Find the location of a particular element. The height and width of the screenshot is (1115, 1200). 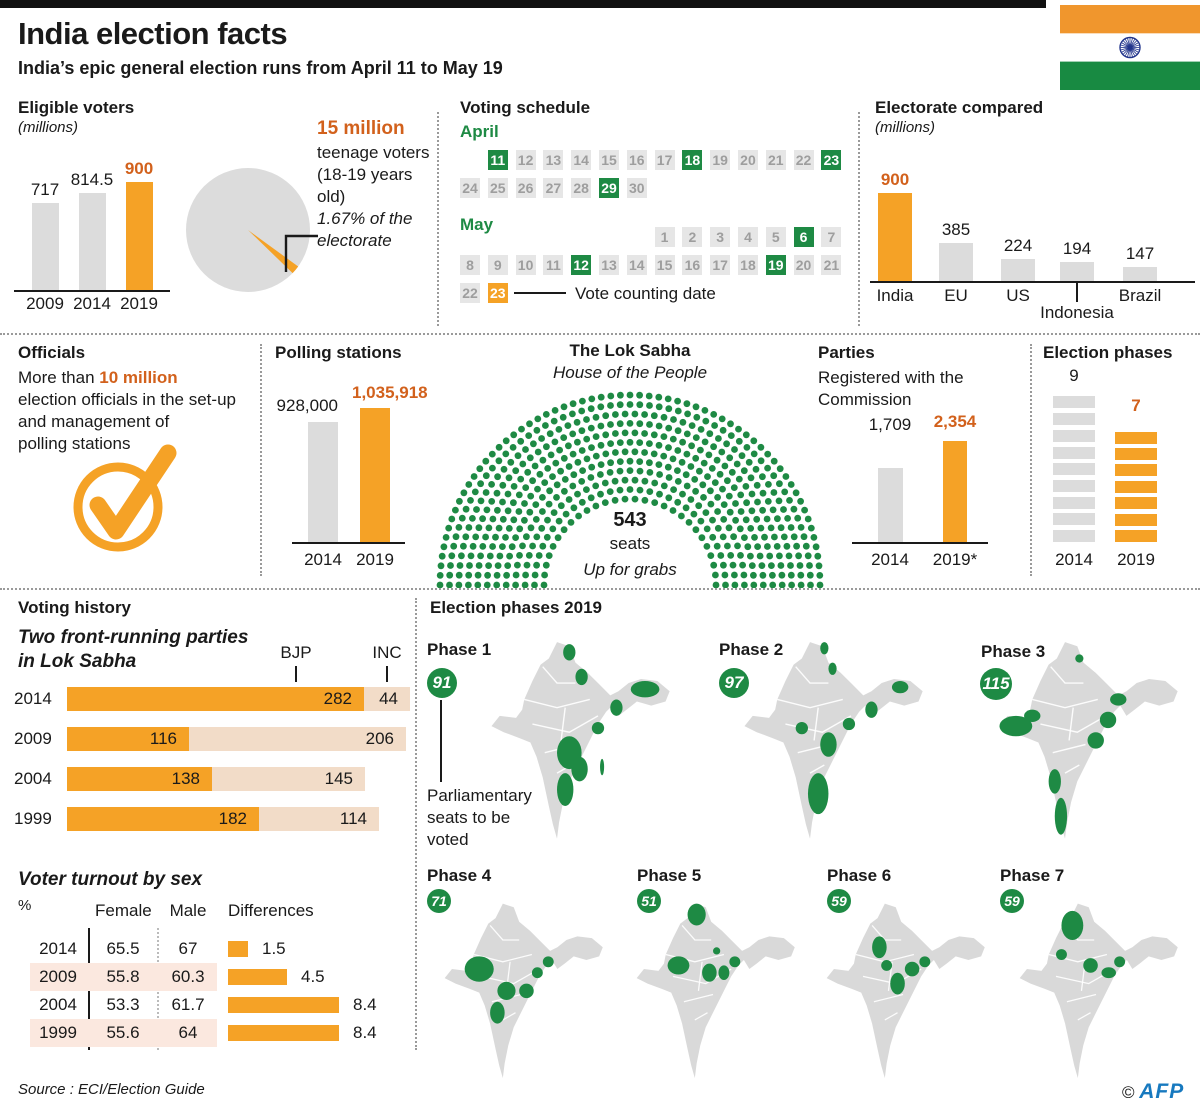

history-inc-bar-2009 is located at coordinates (297, 739).